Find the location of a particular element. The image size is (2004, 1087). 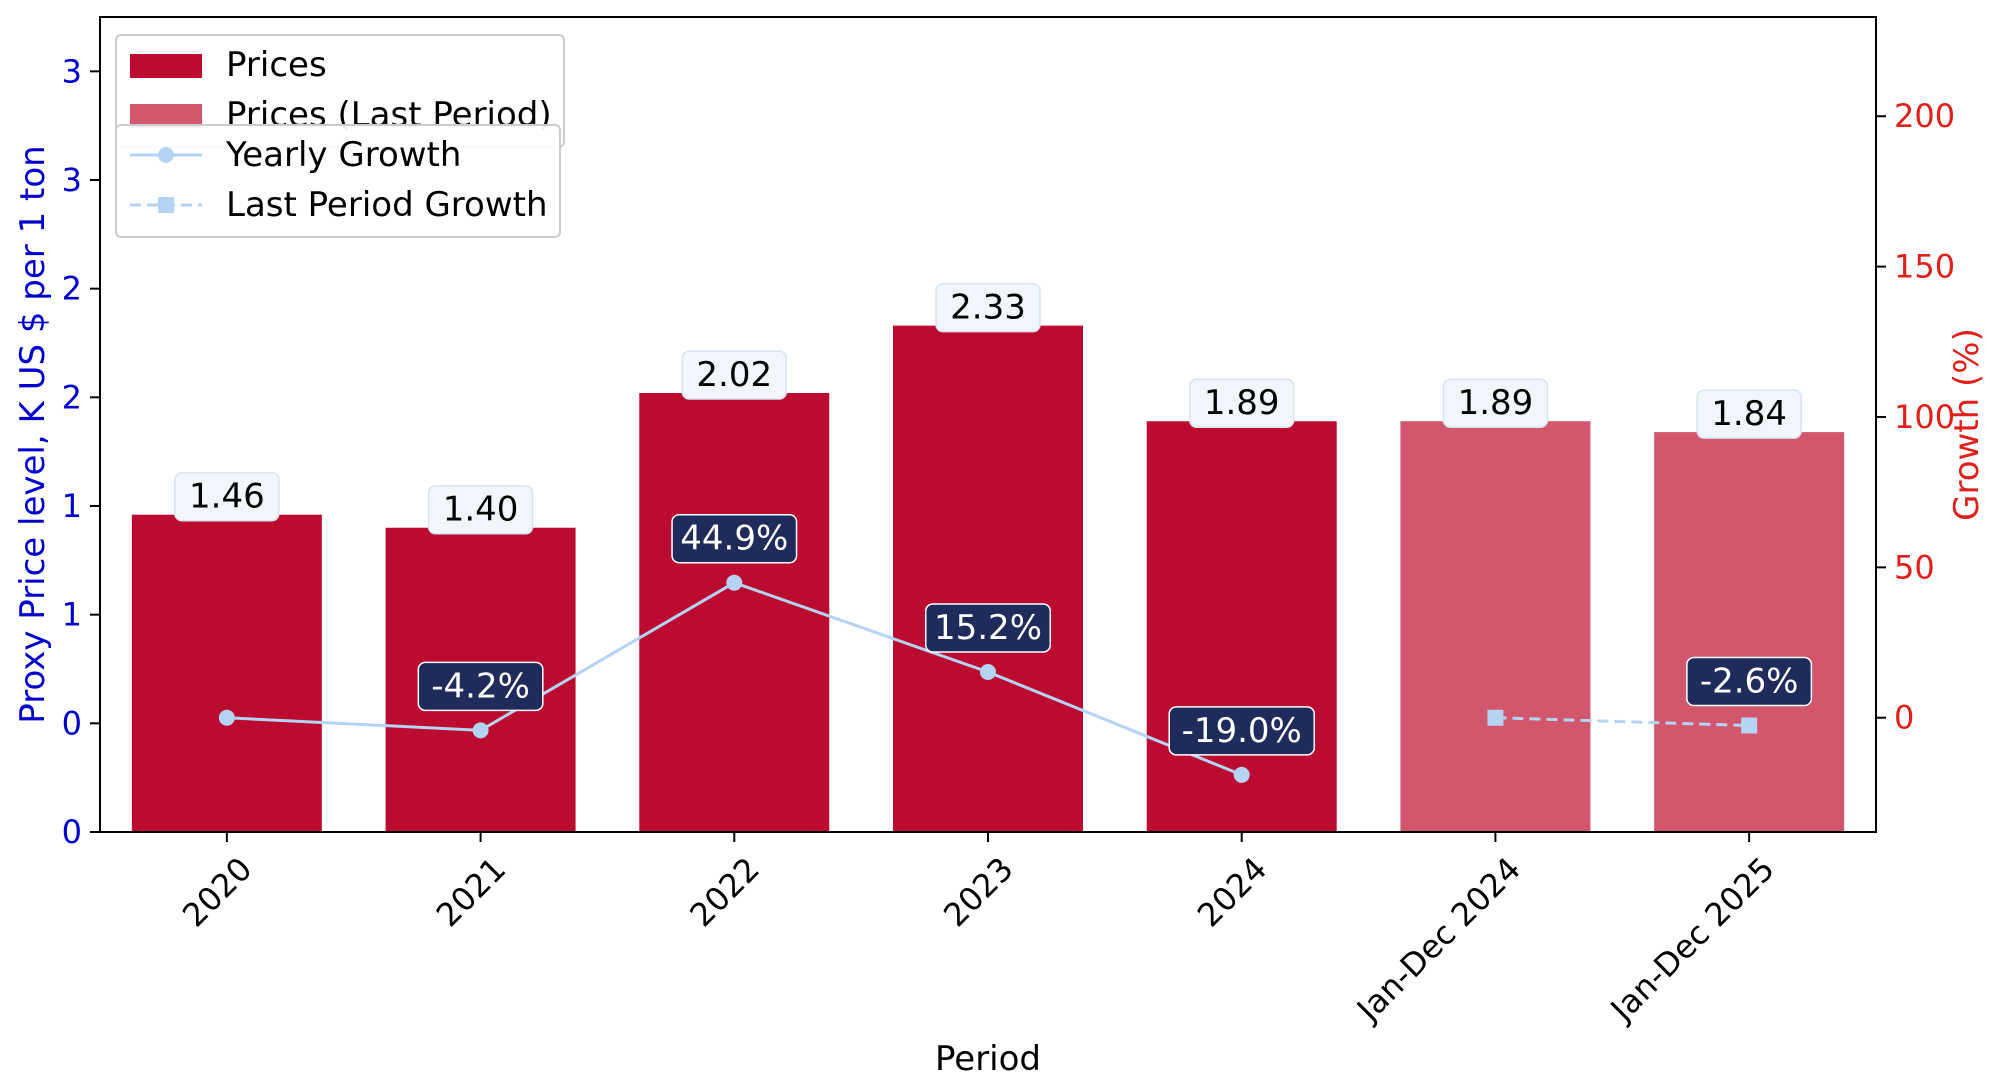

x-tick-label-jan-dec-2024: Jan-Dec 2024 is located at coordinates (1438, 940).